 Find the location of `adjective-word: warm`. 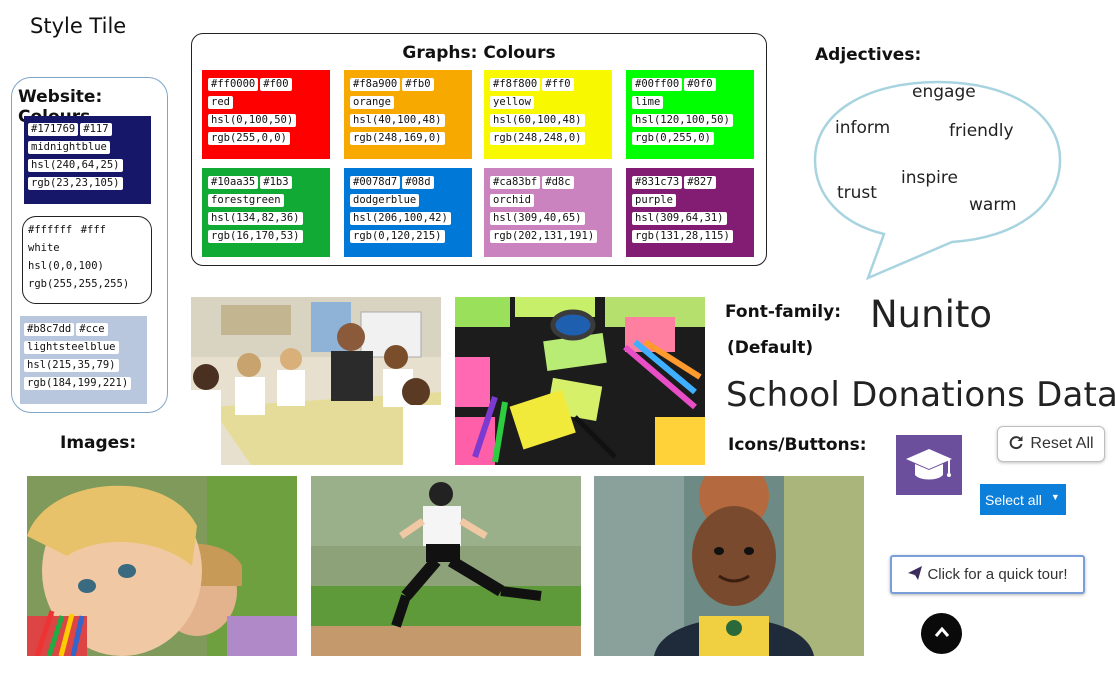

adjective-word: warm is located at coordinates (993, 205).